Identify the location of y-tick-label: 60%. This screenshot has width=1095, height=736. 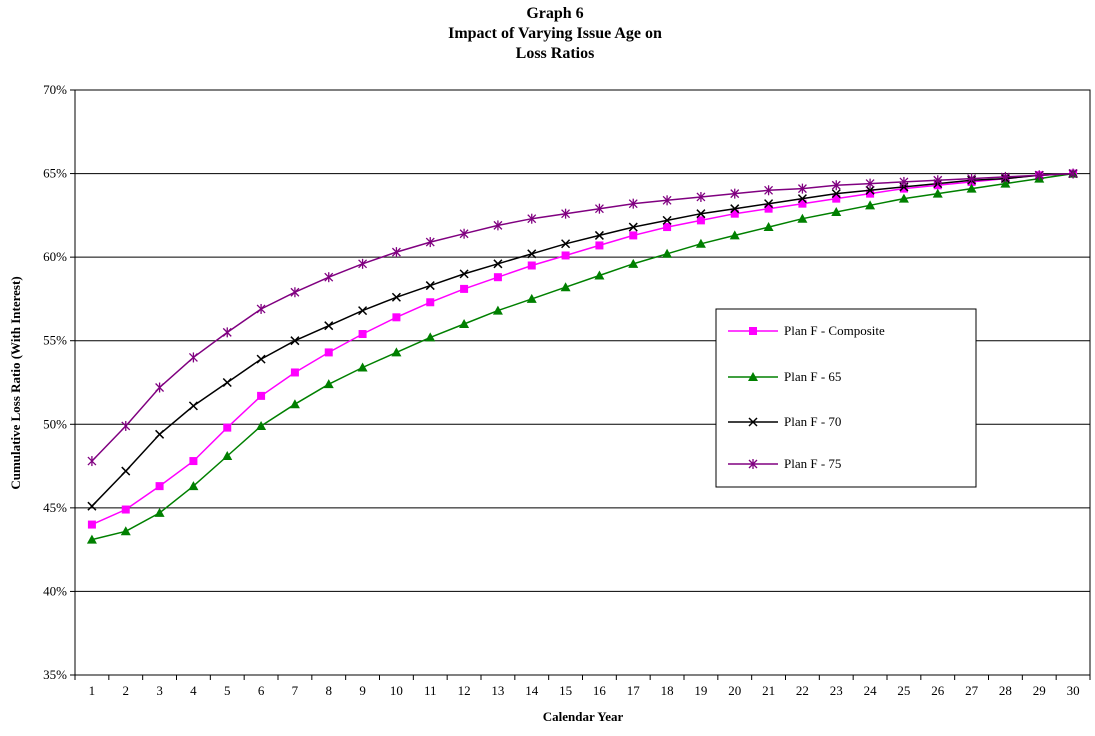
(55, 256).